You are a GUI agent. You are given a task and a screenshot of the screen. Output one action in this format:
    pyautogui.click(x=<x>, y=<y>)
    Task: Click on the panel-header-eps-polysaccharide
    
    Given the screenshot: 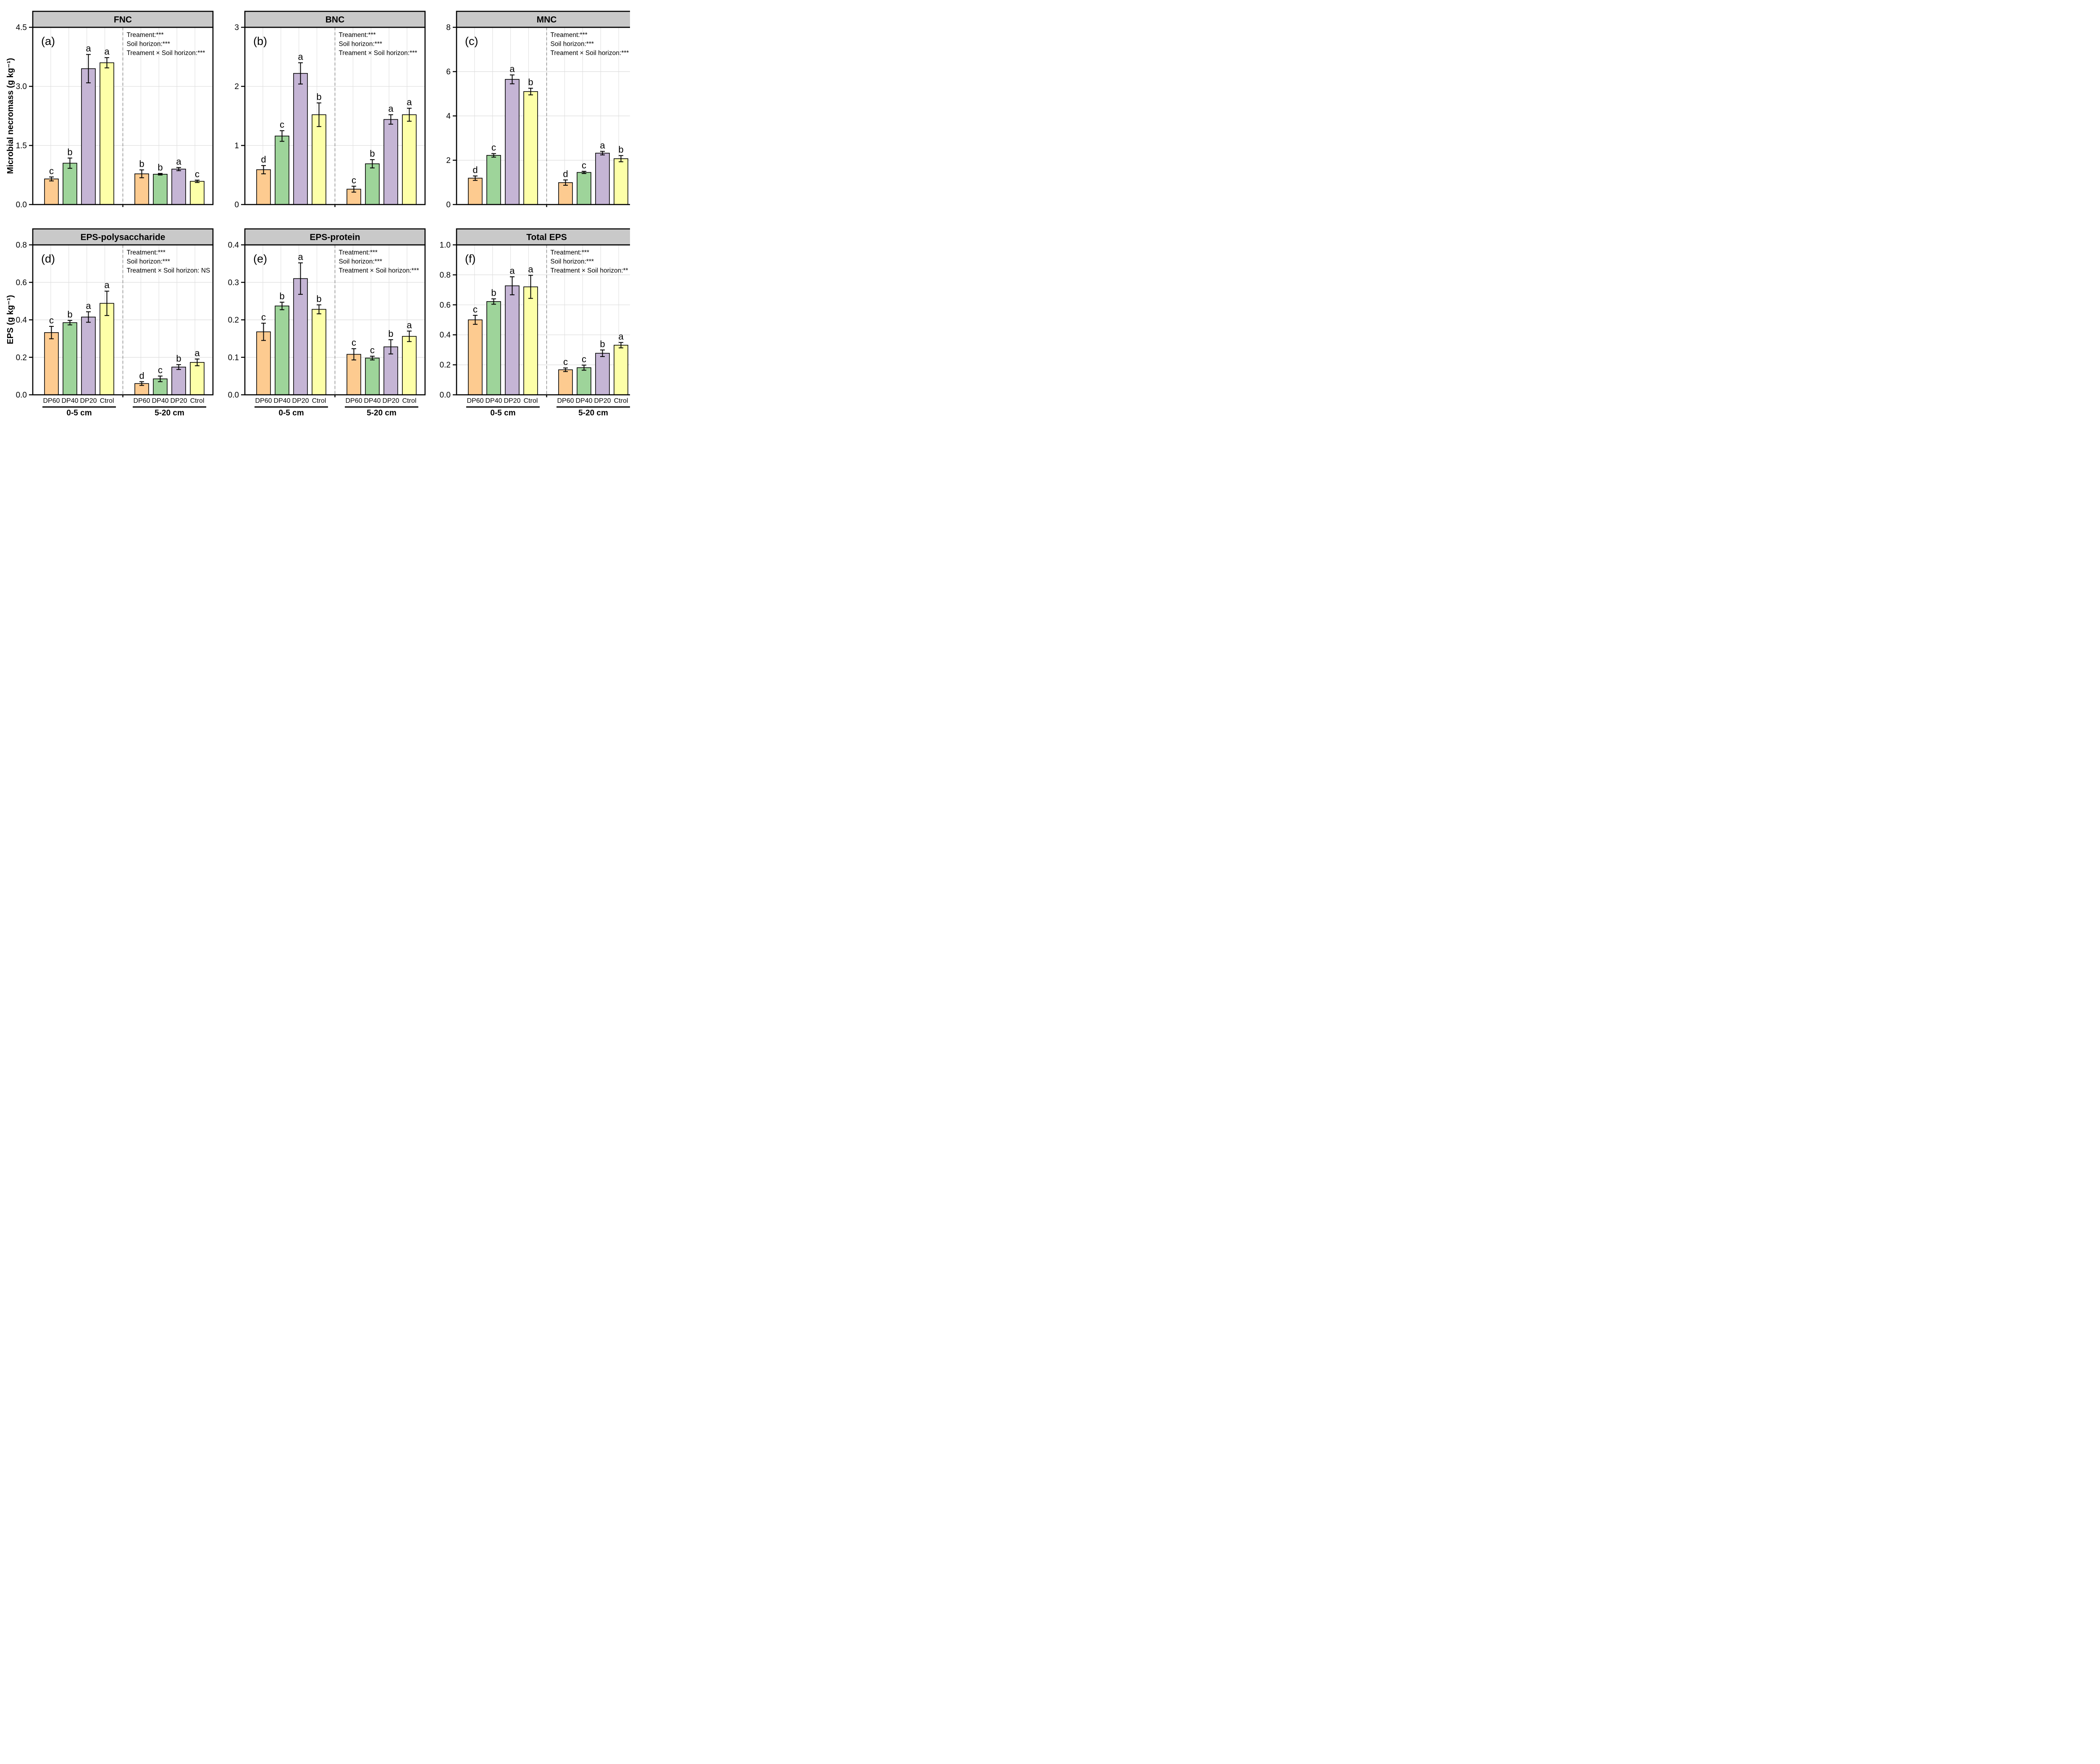 What is the action you would take?
    pyautogui.click(x=123, y=237)
    